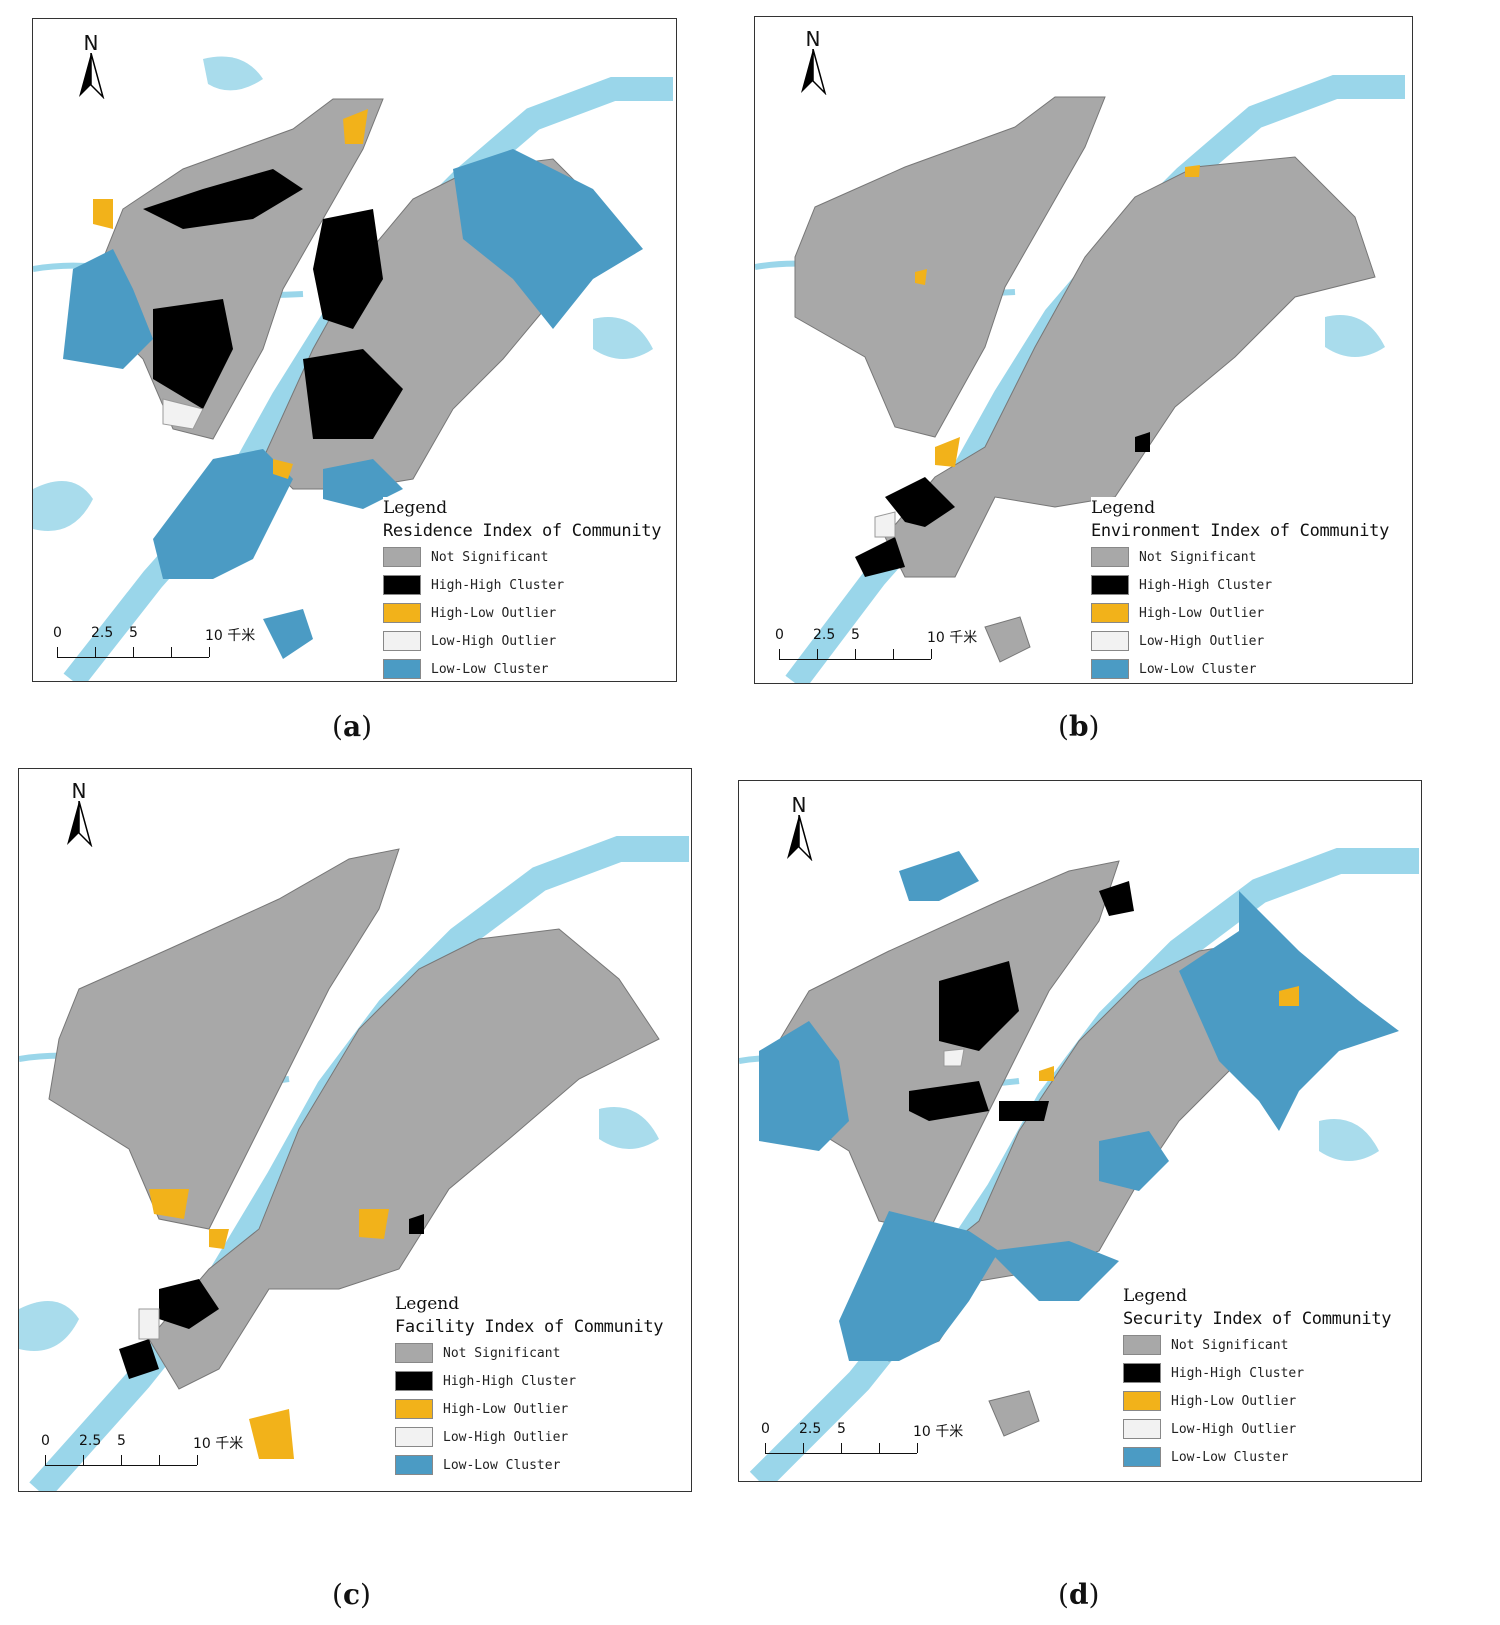 This screenshot has width=1500, height=1625. Describe the element at coordinates (494, 613) in the screenshot. I see `legend-label: High-Low Outlier` at that location.